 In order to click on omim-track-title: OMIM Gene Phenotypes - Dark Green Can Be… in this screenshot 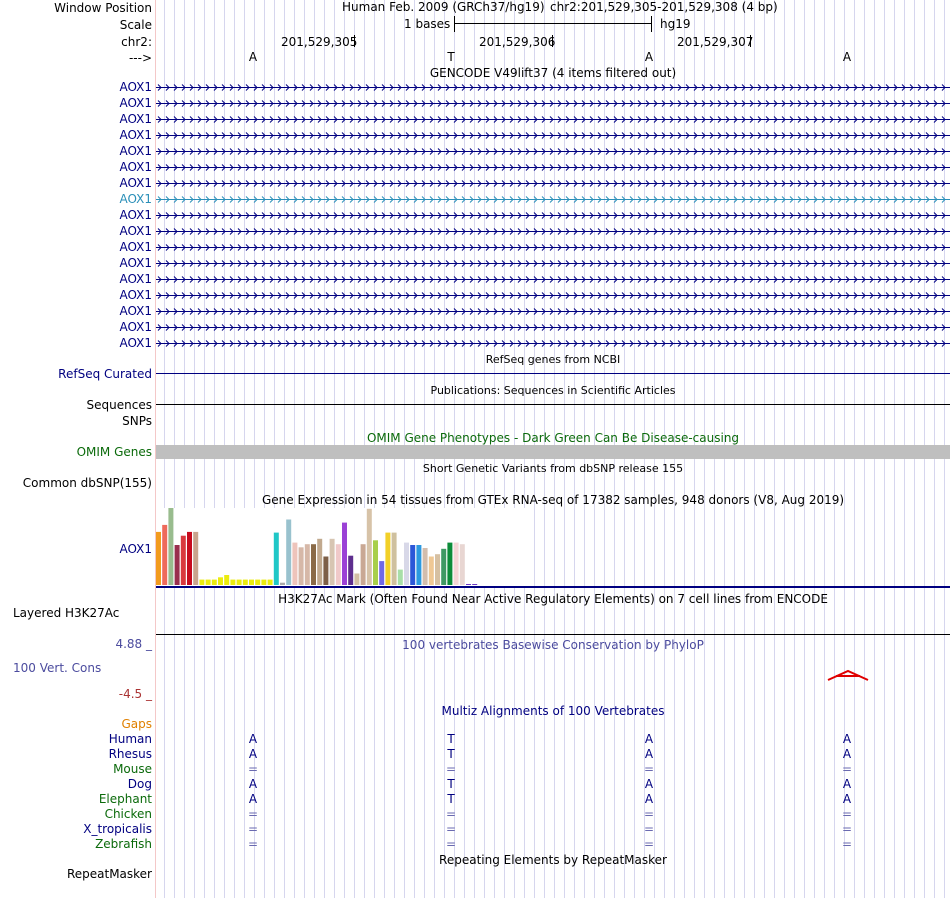, I will do `click(553, 438)`.